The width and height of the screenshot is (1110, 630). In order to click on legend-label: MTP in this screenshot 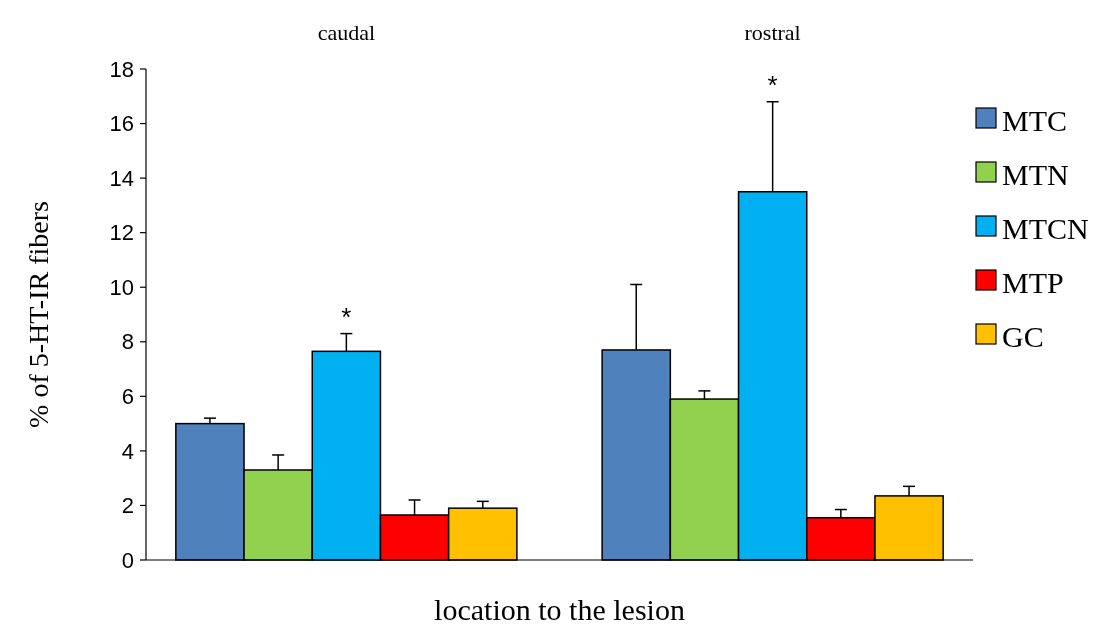, I will do `click(1033, 282)`.